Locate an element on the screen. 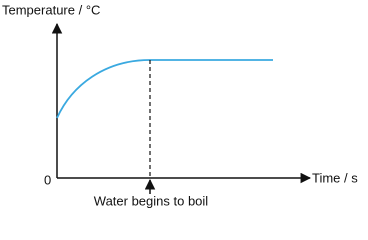 The height and width of the screenshot is (240, 368). origin-label: 0 is located at coordinates (47, 179).